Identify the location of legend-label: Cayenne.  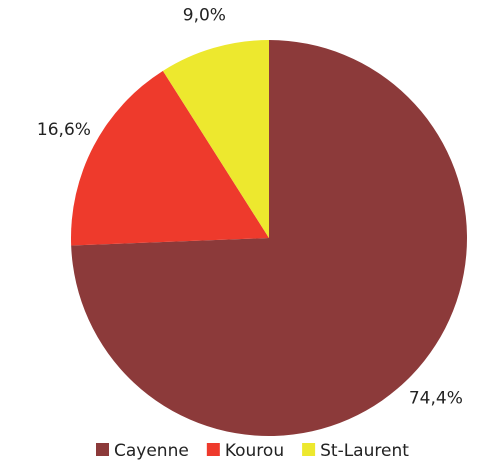
(151, 451).